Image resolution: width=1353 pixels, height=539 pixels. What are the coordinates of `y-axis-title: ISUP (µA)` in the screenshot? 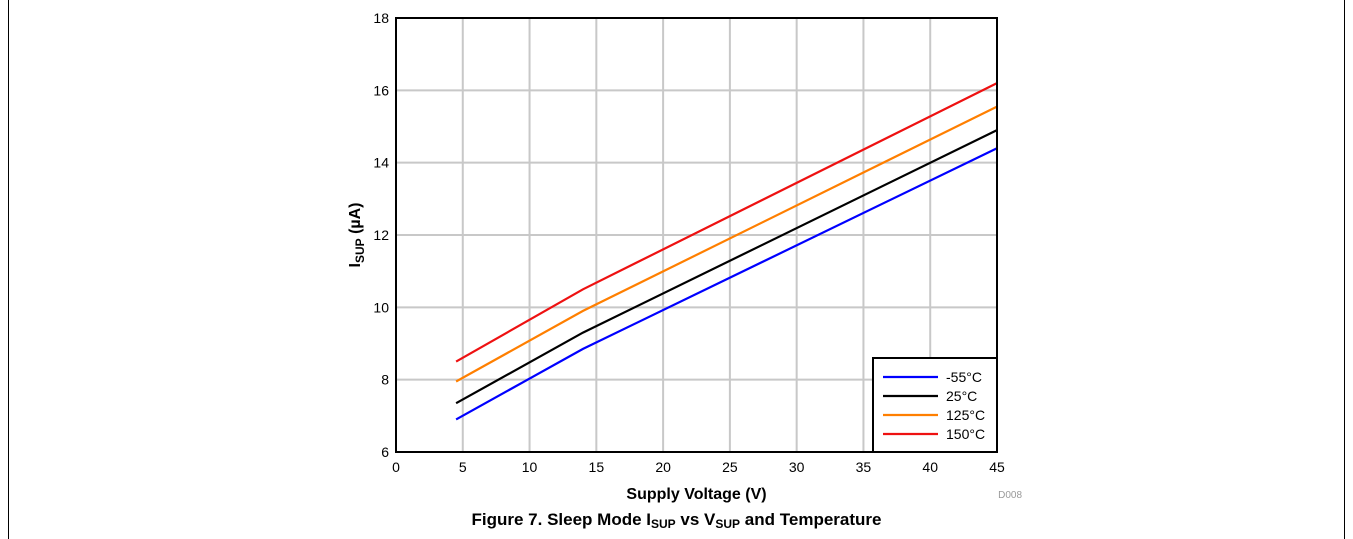 It's located at (357, 234).